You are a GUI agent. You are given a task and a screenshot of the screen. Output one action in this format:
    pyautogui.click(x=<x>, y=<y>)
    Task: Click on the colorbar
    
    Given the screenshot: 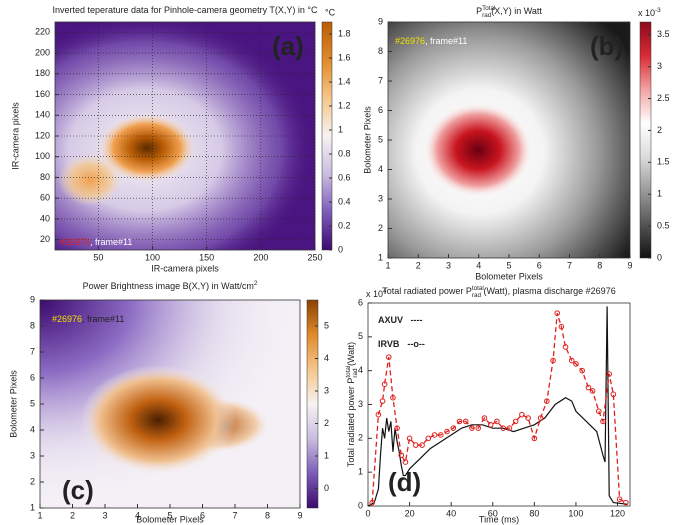 What is the action you would take?
    pyautogui.click(x=645, y=140)
    